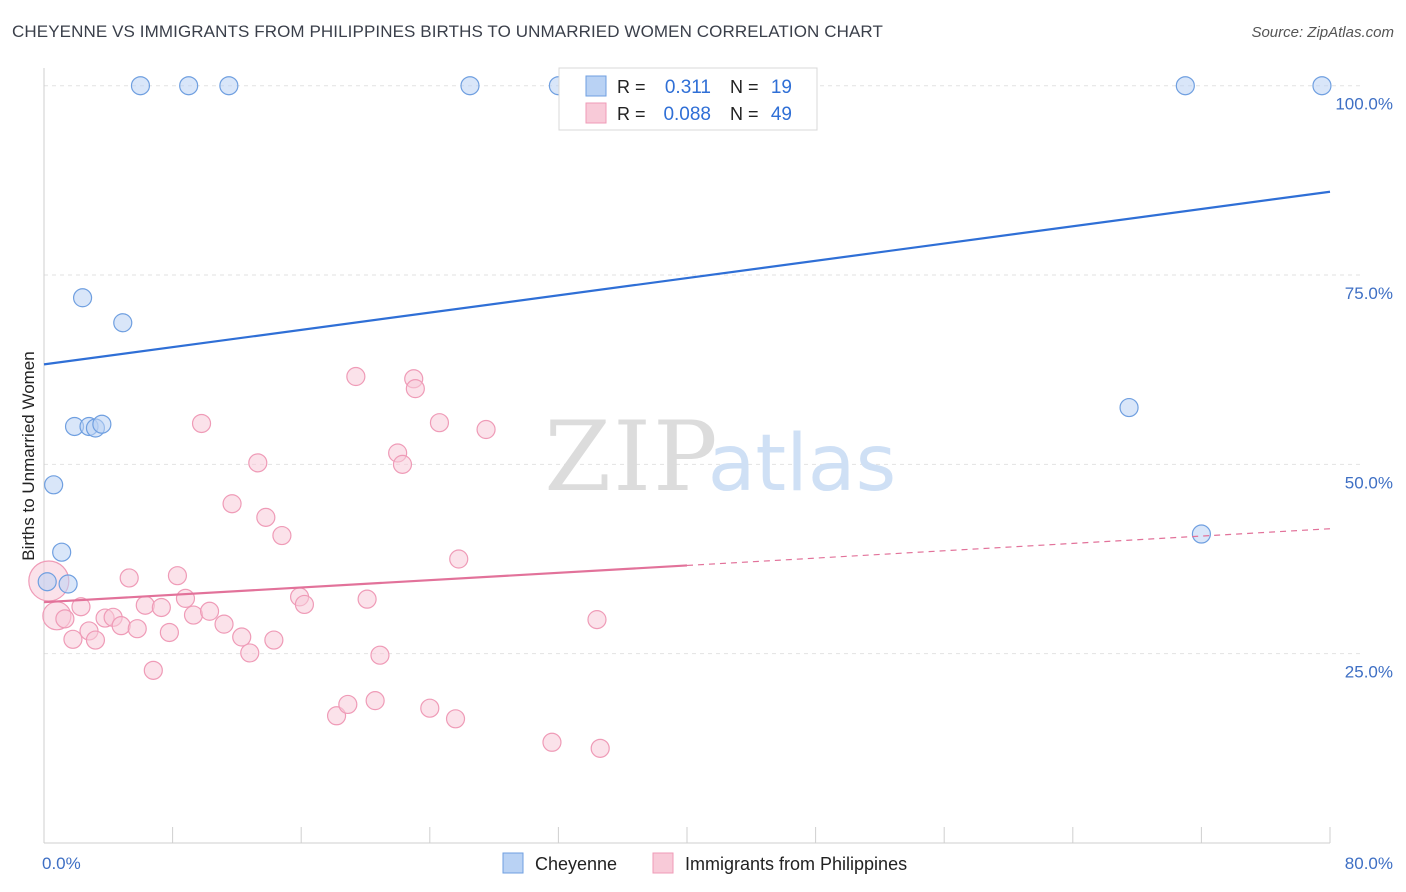 The height and width of the screenshot is (892, 1406). Describe the element at coordinates (631, 457) in the screenshot. I see `watermark-zip: ZIP` at that location.